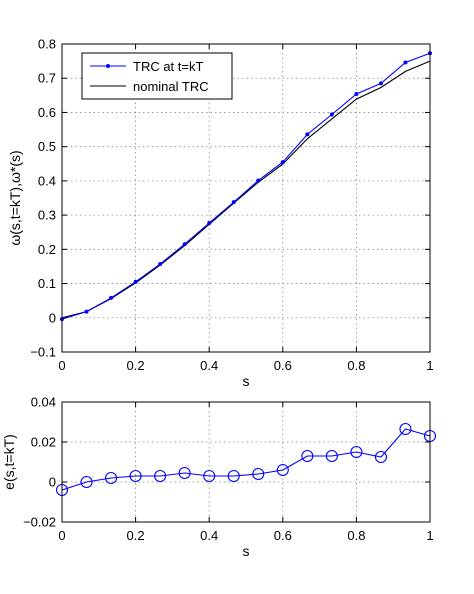 Image resolution: width=474 pixels, height=594 pixels. I want to click on chart-1-y-tick-label: 0.1, so click(47, 283).